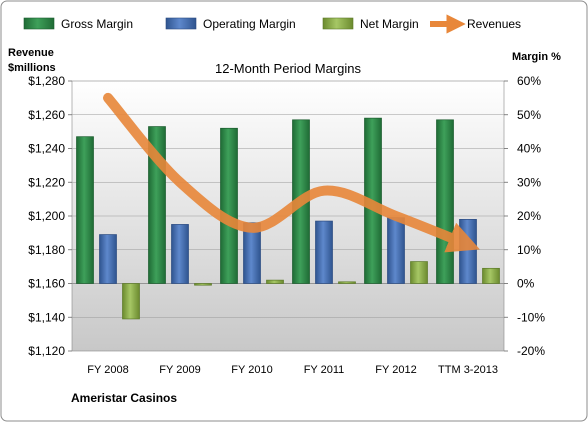  What do you see at coordinates (529, 81) in the screenshot?
I see `right-tick-label: 60%` at bounding box center [529, 81].